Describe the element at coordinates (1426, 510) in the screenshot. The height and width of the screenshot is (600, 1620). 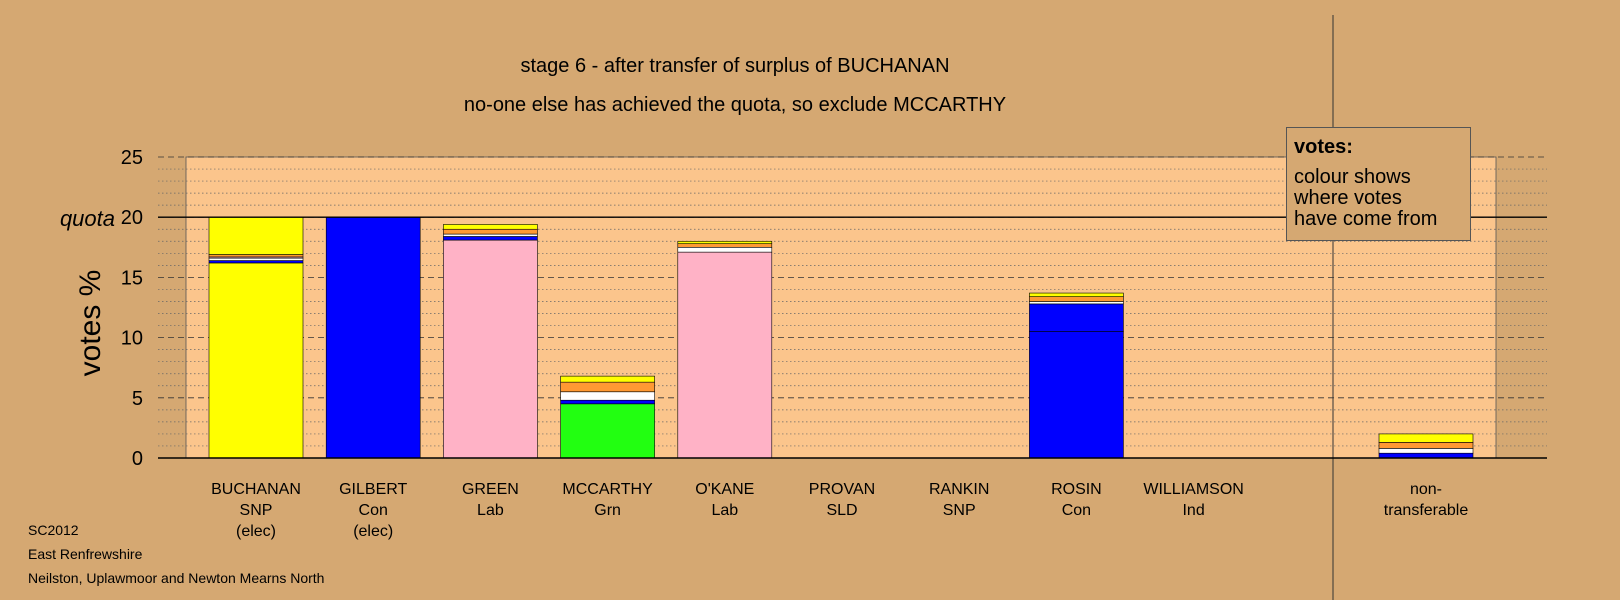
I see `nontransferable-label: transferable` at that location.